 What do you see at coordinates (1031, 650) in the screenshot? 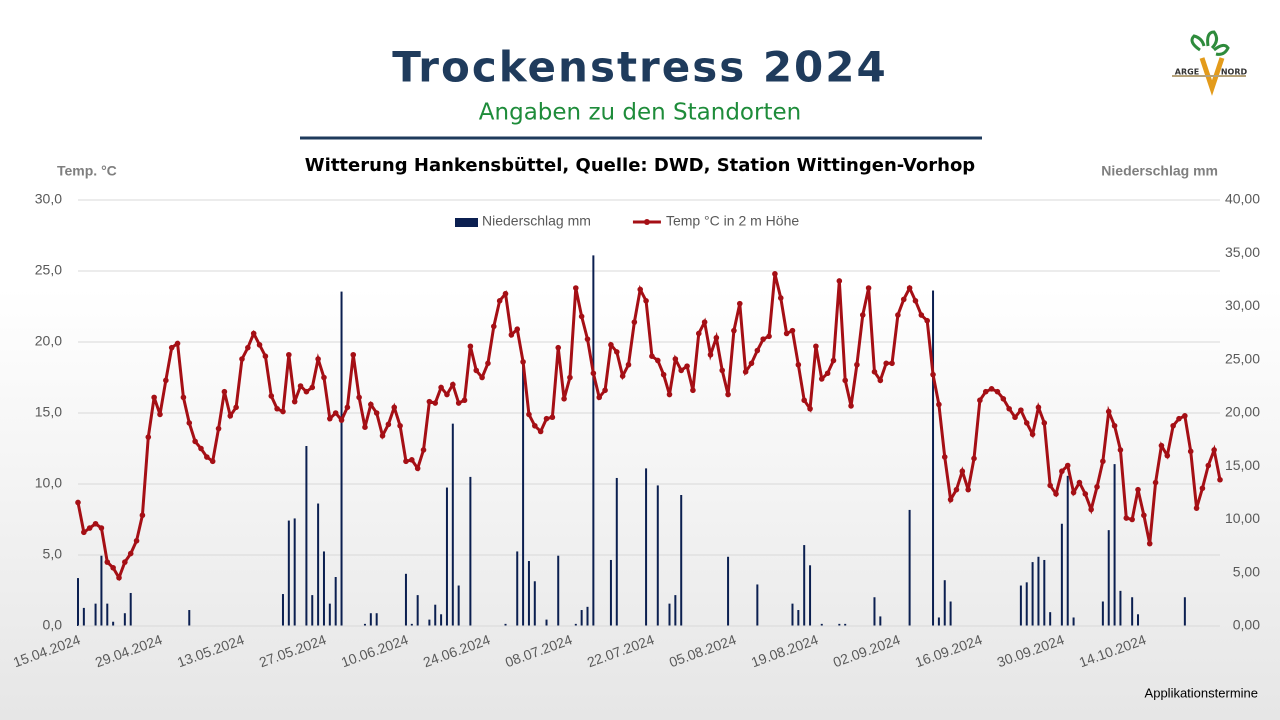
I see `x-tick-label: 30.09.2024` at bounding box center [1031, 650].